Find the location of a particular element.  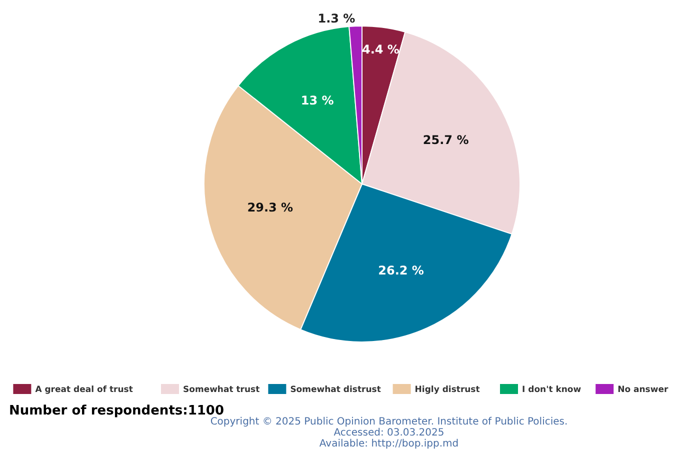

text: Accessed: 03.03.2025 is located at coordinates (389, 433).